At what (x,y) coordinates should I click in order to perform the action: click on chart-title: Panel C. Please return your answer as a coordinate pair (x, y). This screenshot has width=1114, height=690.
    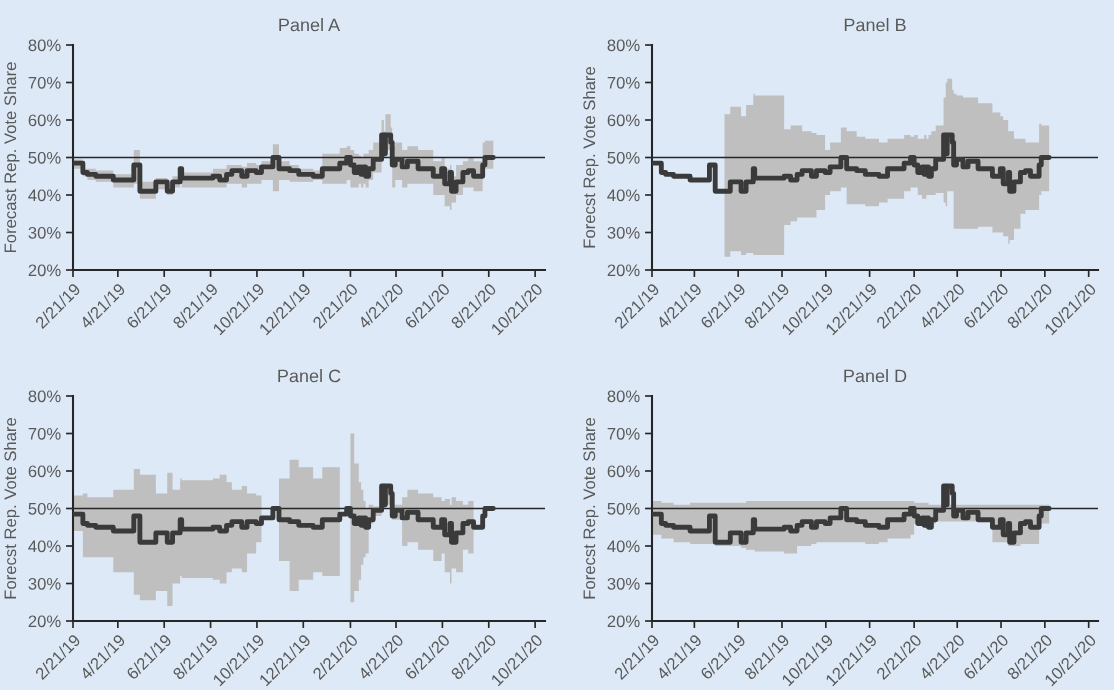
    Looking at the image, I should click on (309, 376).